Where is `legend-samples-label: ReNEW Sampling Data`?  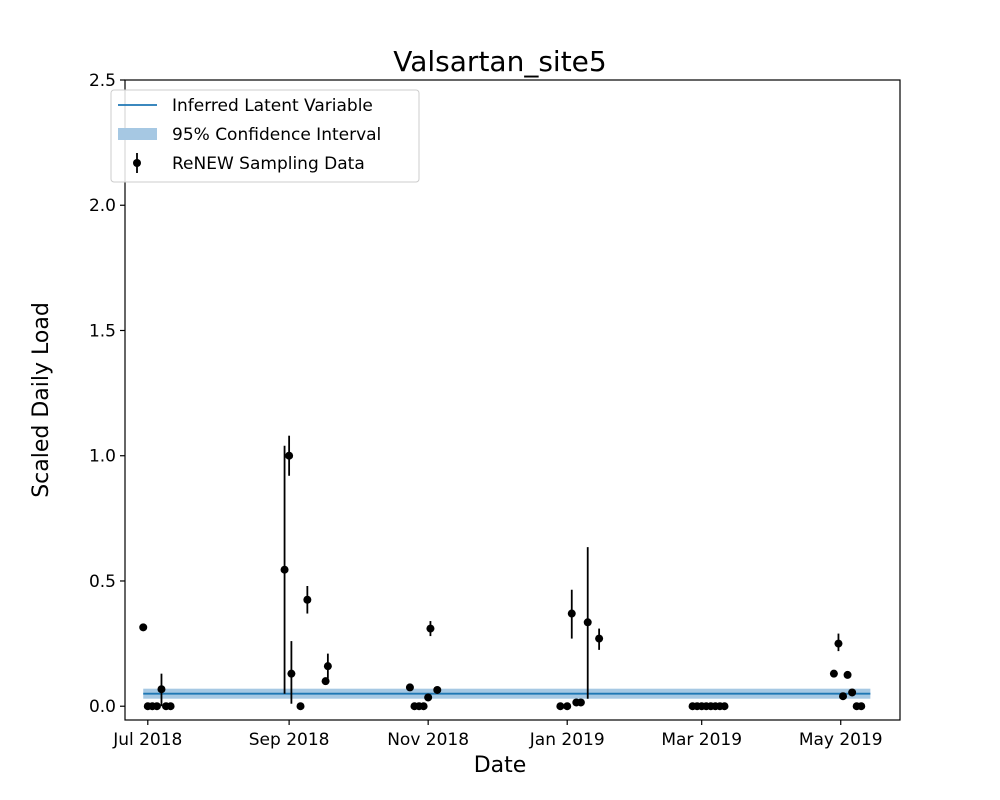
legend-samples-label: ReNEW Sampling Data is located at coordinates (268, 164).